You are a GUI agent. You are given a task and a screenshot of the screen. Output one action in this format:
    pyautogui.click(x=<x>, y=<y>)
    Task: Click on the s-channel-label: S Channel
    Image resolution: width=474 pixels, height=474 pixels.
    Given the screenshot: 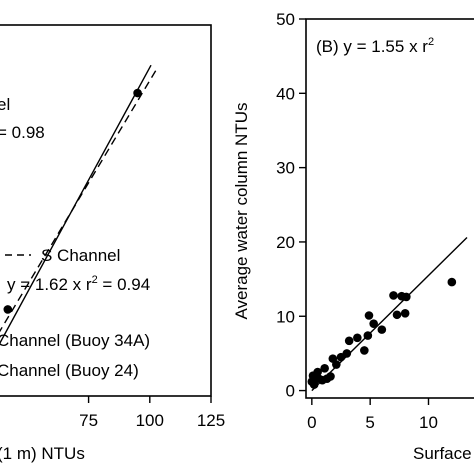 What is the action you would take?
    pyautogui.click(x=80, y=255)
    